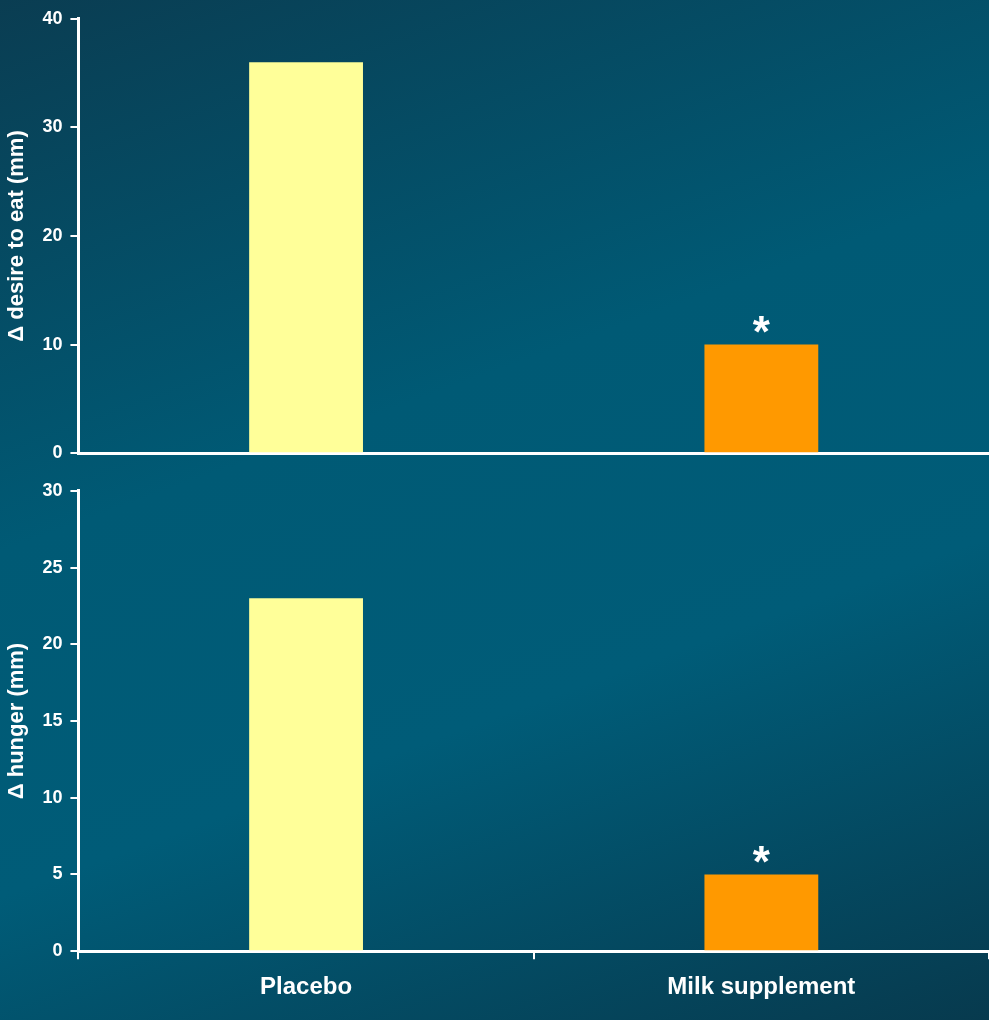  What do you see at coordinates (52, 719) in the screenshot?
I see `y-tick-label: 15` at bounding box center [52, 719].